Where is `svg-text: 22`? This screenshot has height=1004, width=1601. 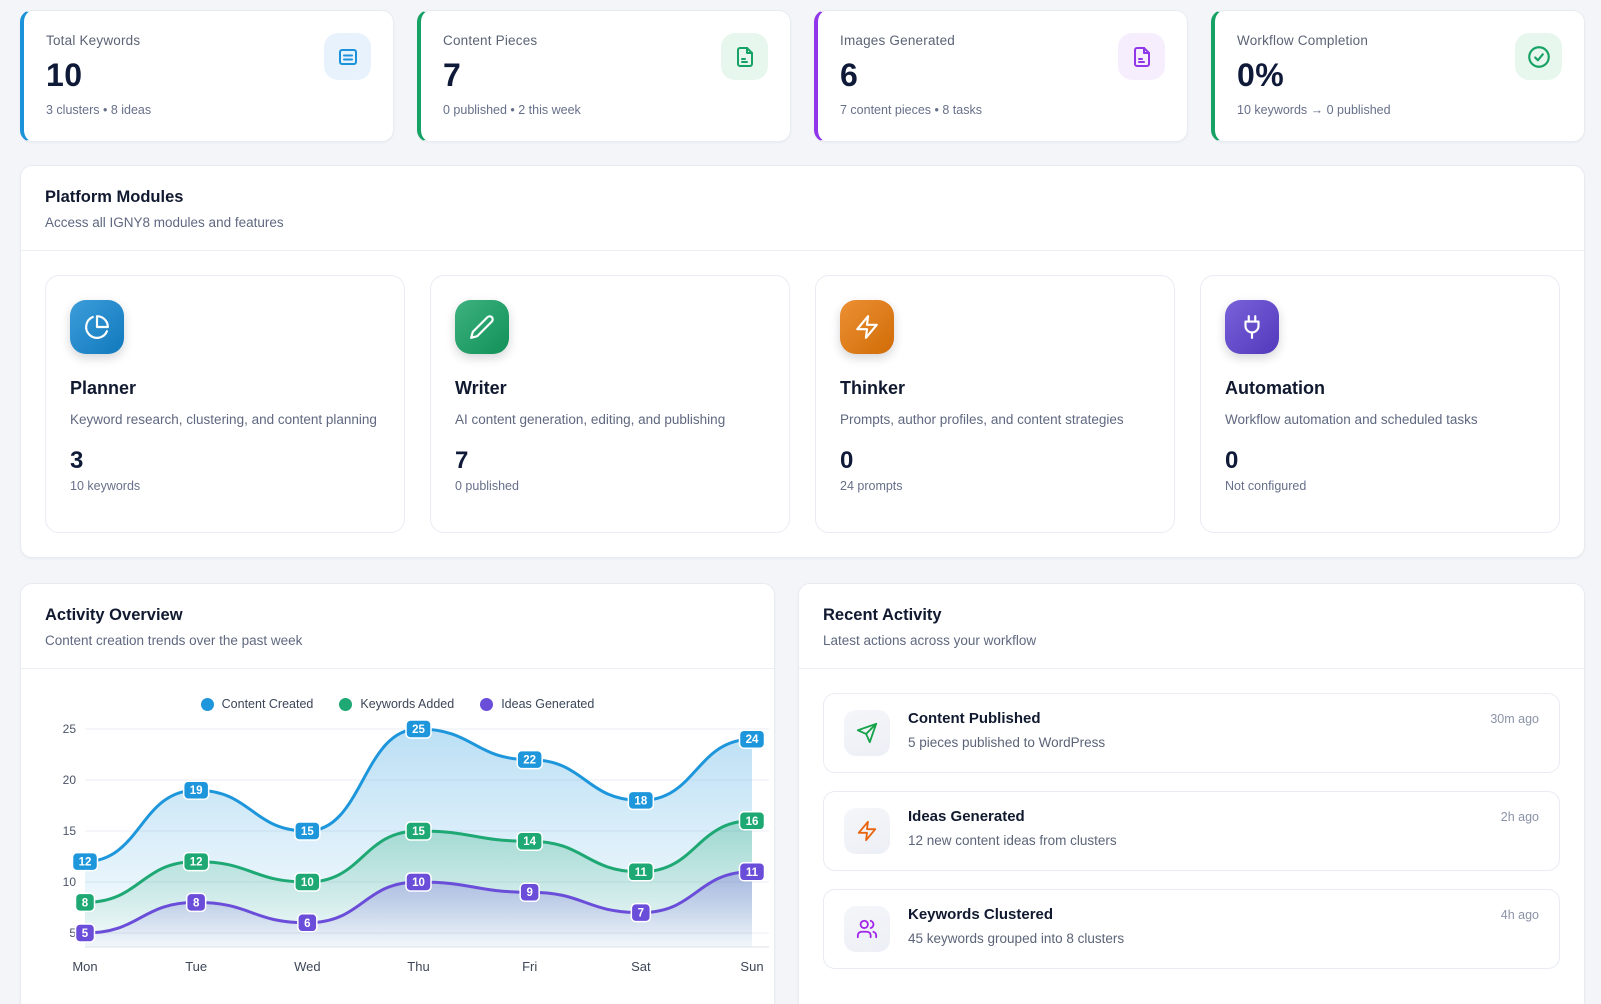 svg-text: 22 is located at coordinates (529, 761).